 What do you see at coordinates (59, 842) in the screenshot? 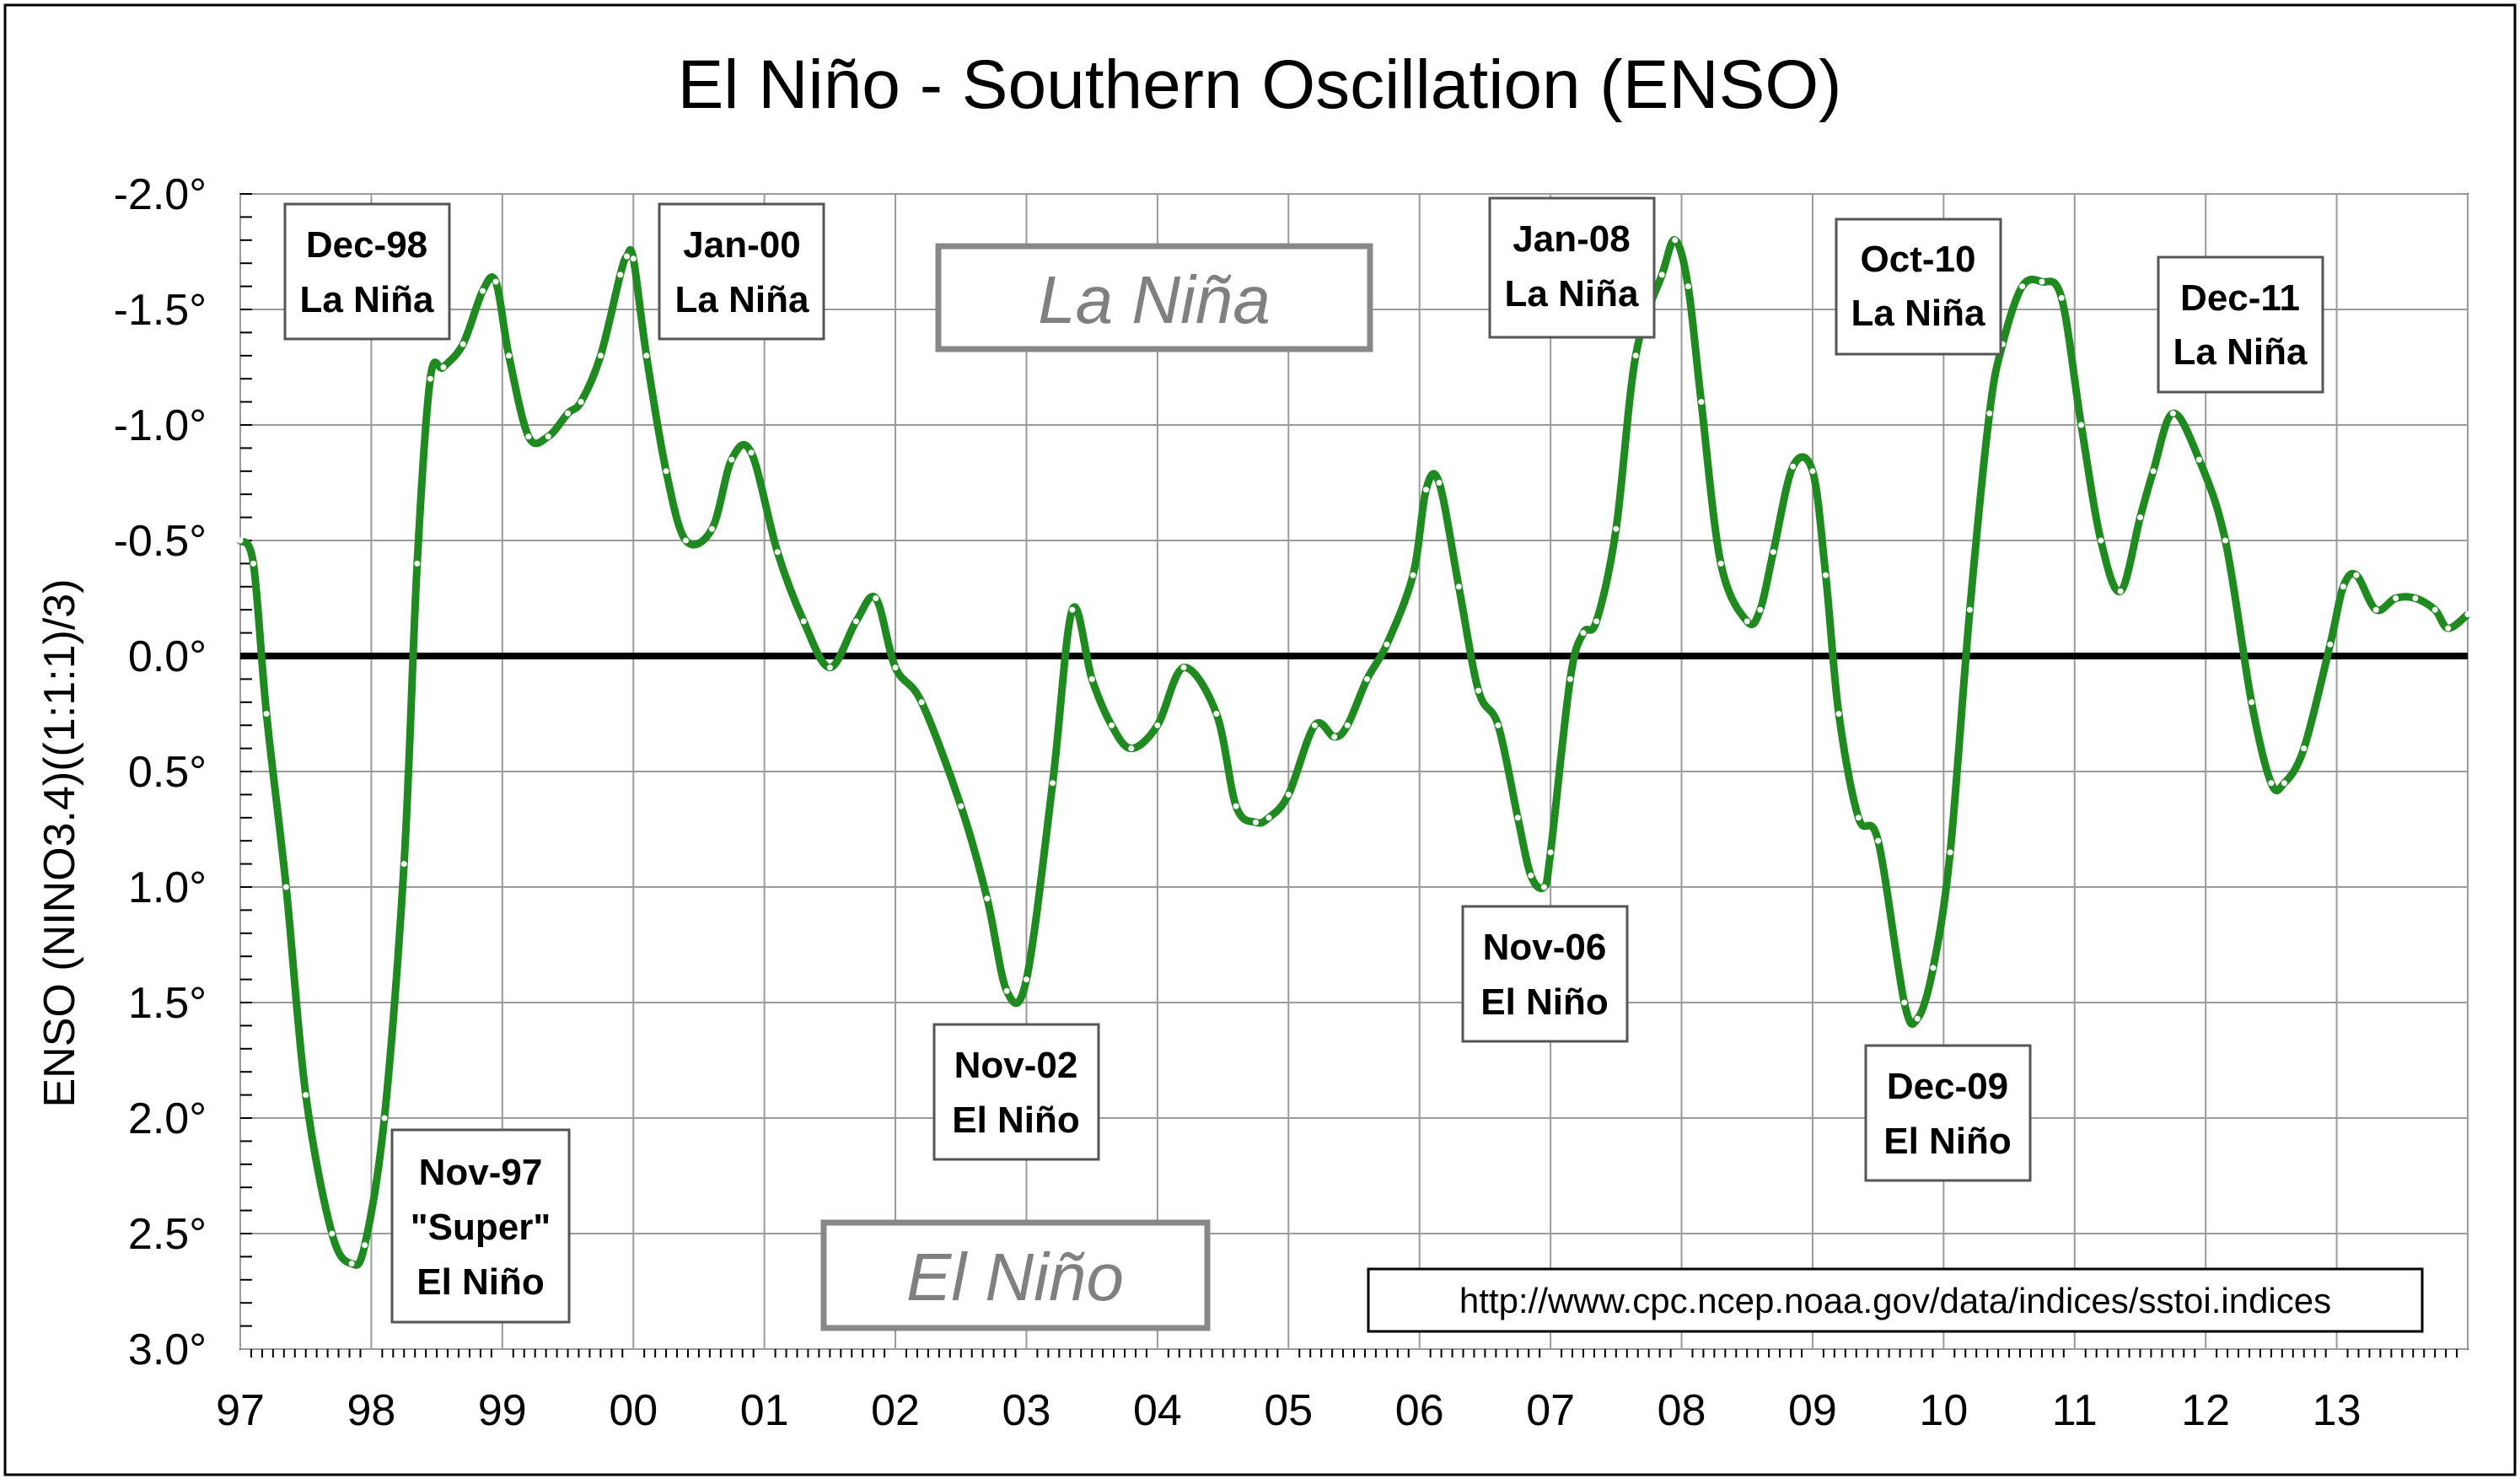
I see `y-axis-label: ENSO (NINO3.4)((1:1:1)/3)` at bounding box center [59, 842].